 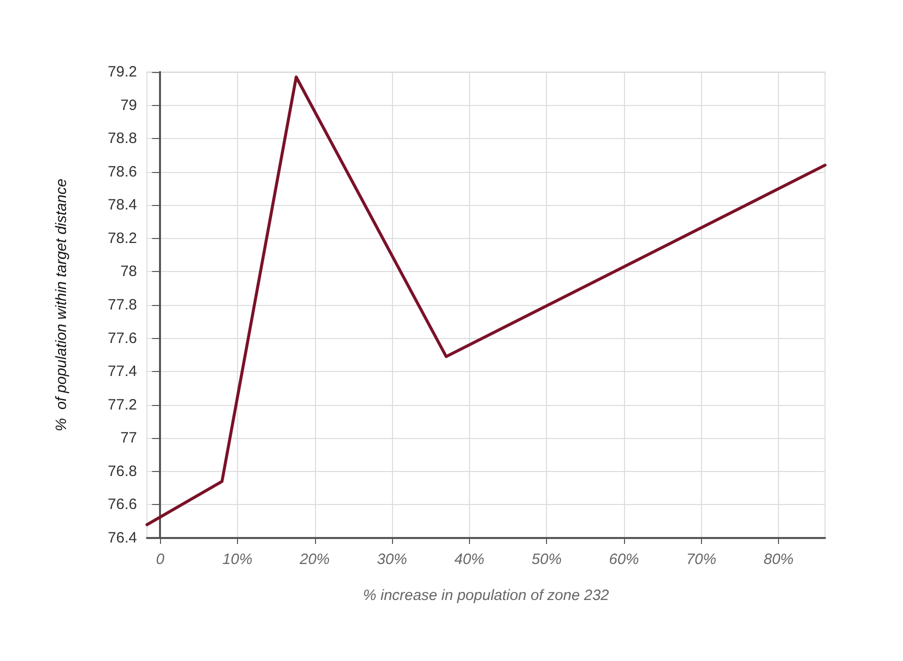 I want to click on x-tick-label: 30%, so click(x=392, y=559).